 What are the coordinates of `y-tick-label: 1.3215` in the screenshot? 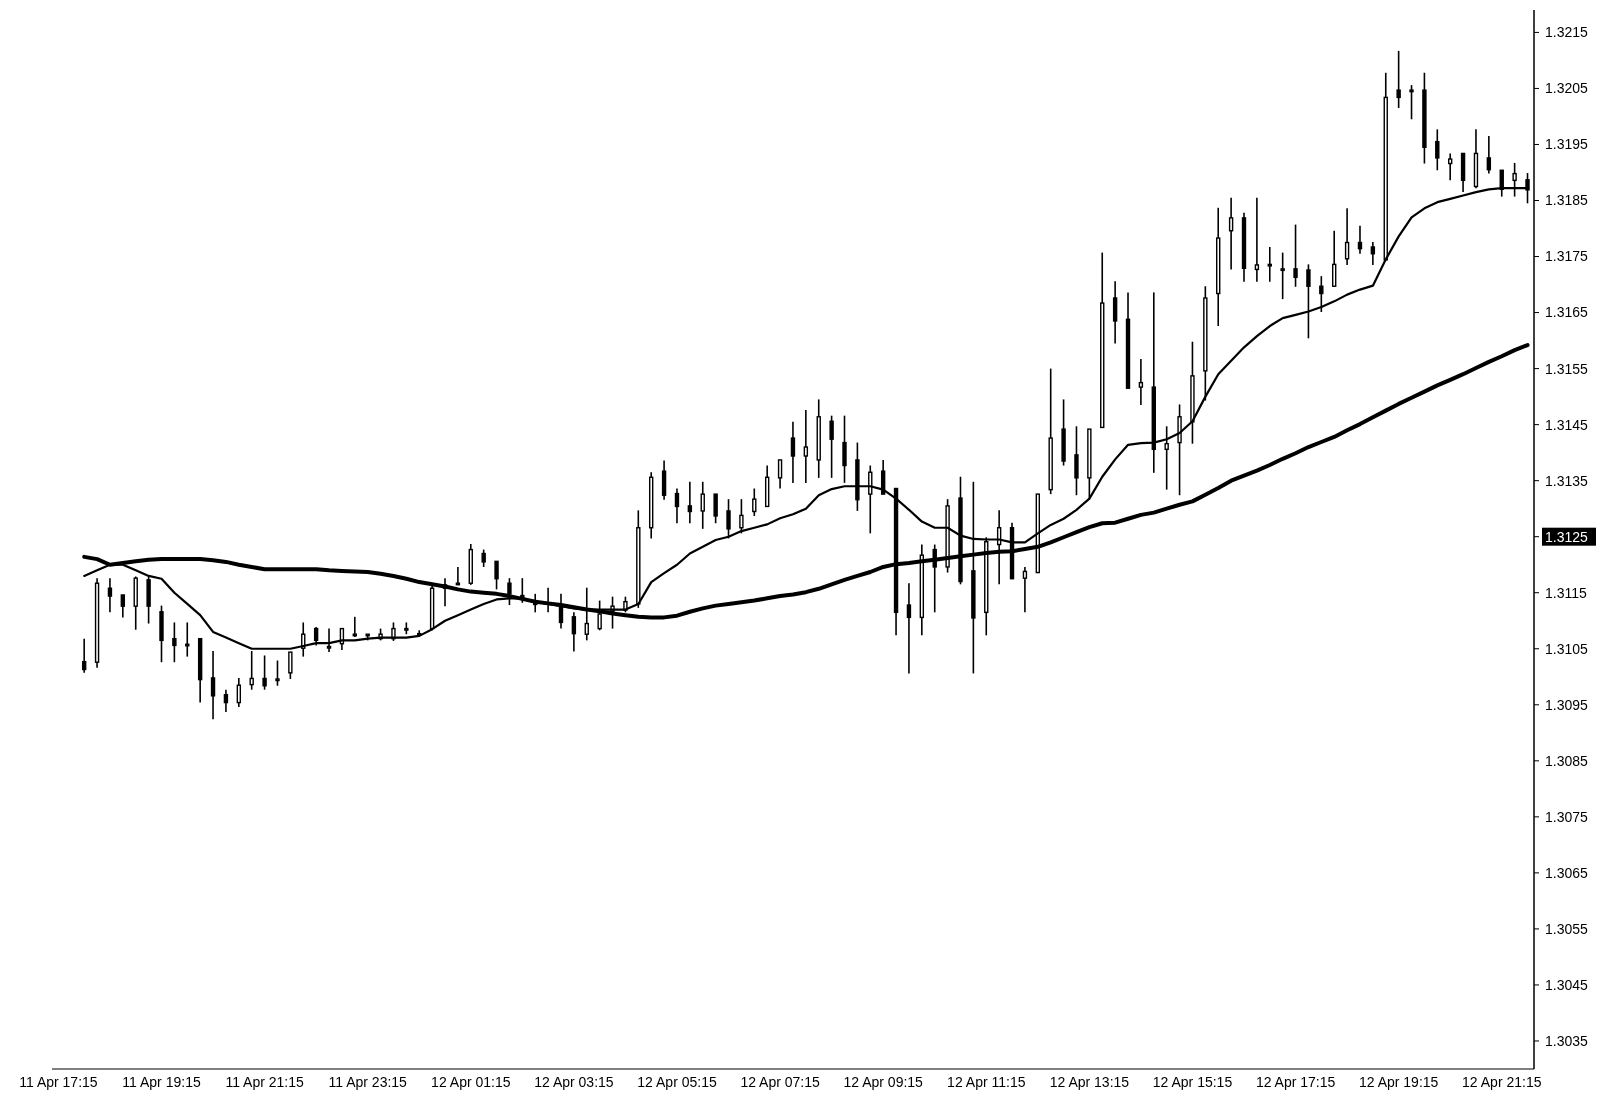 It's located at (1567, 32).